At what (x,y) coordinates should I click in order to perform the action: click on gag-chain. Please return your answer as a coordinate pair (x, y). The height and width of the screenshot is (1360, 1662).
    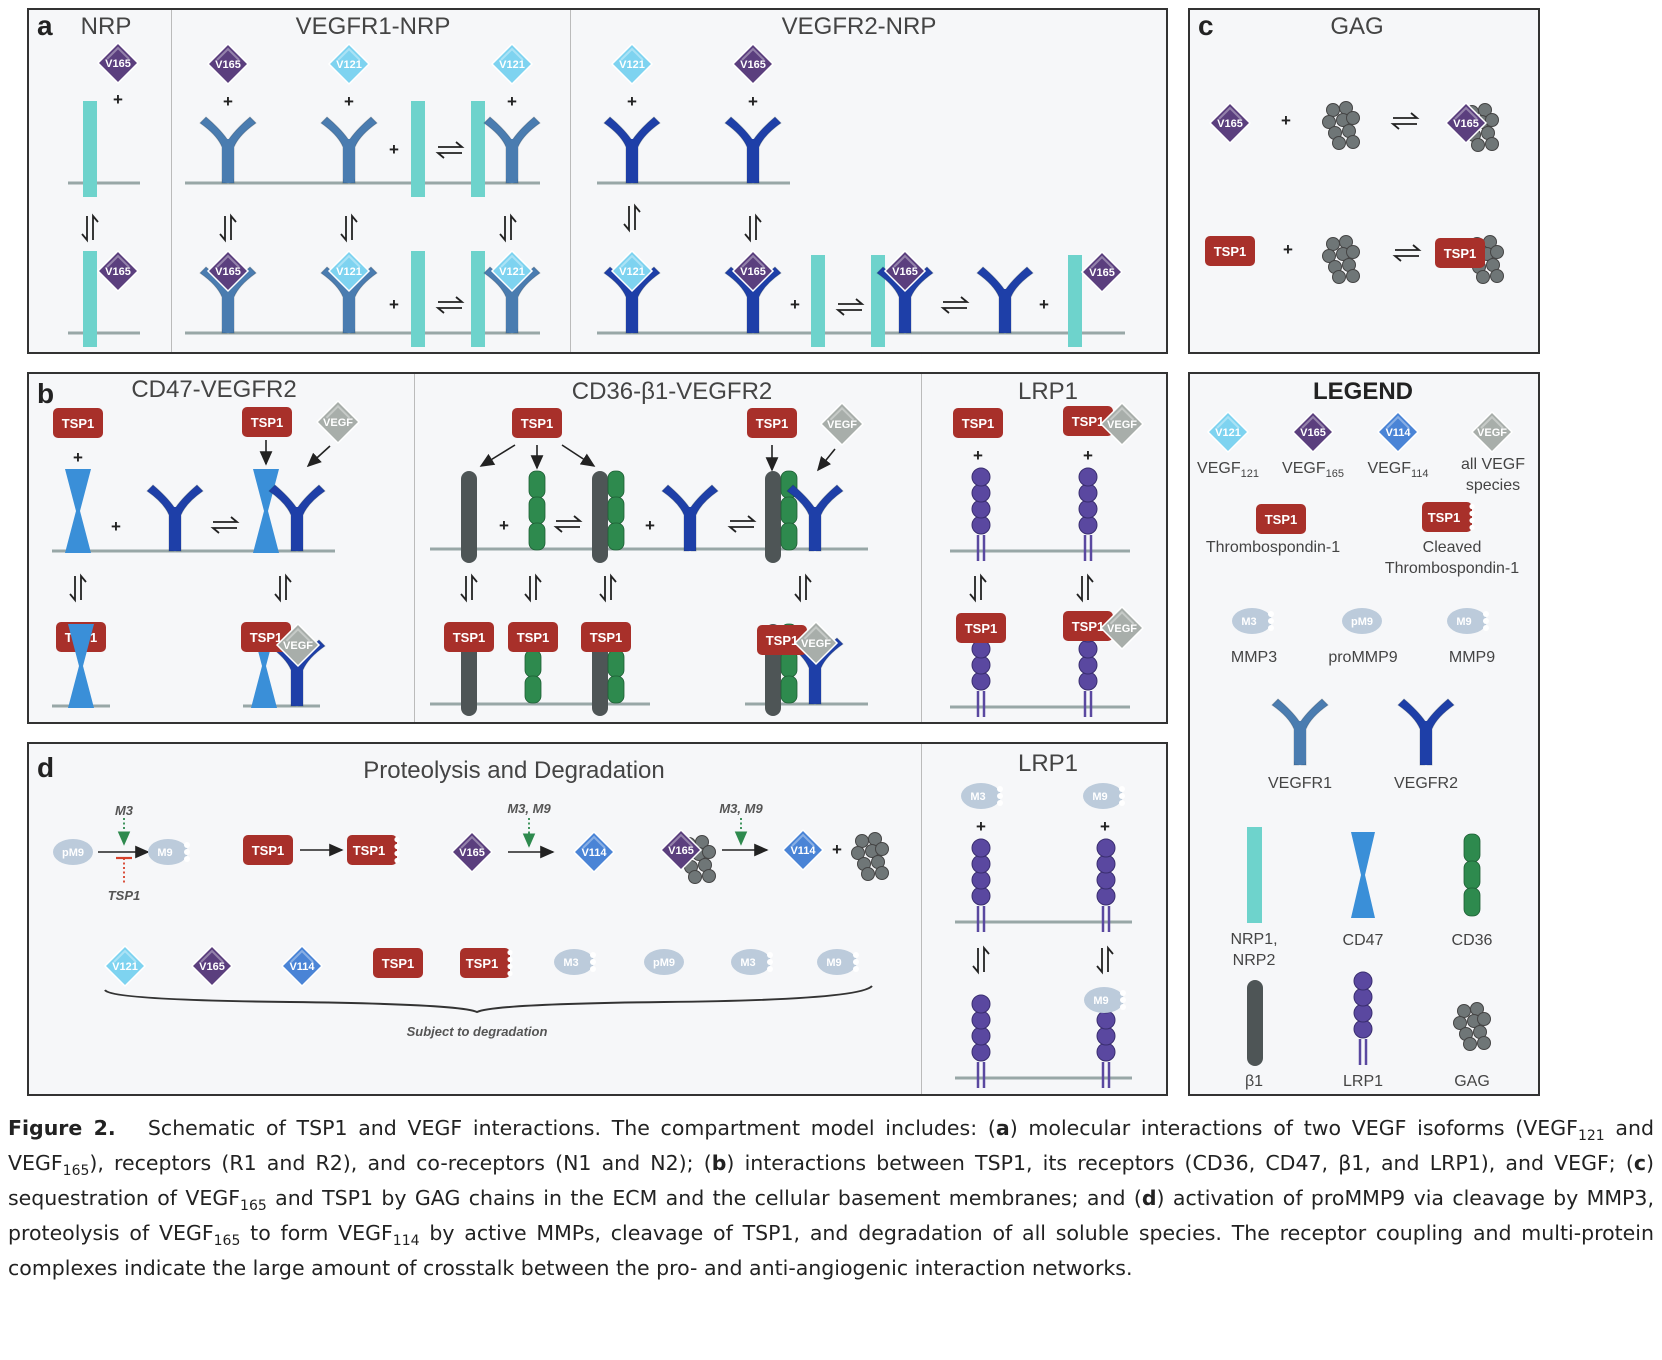
    Looking at the image, I should click on (1472, 1026).